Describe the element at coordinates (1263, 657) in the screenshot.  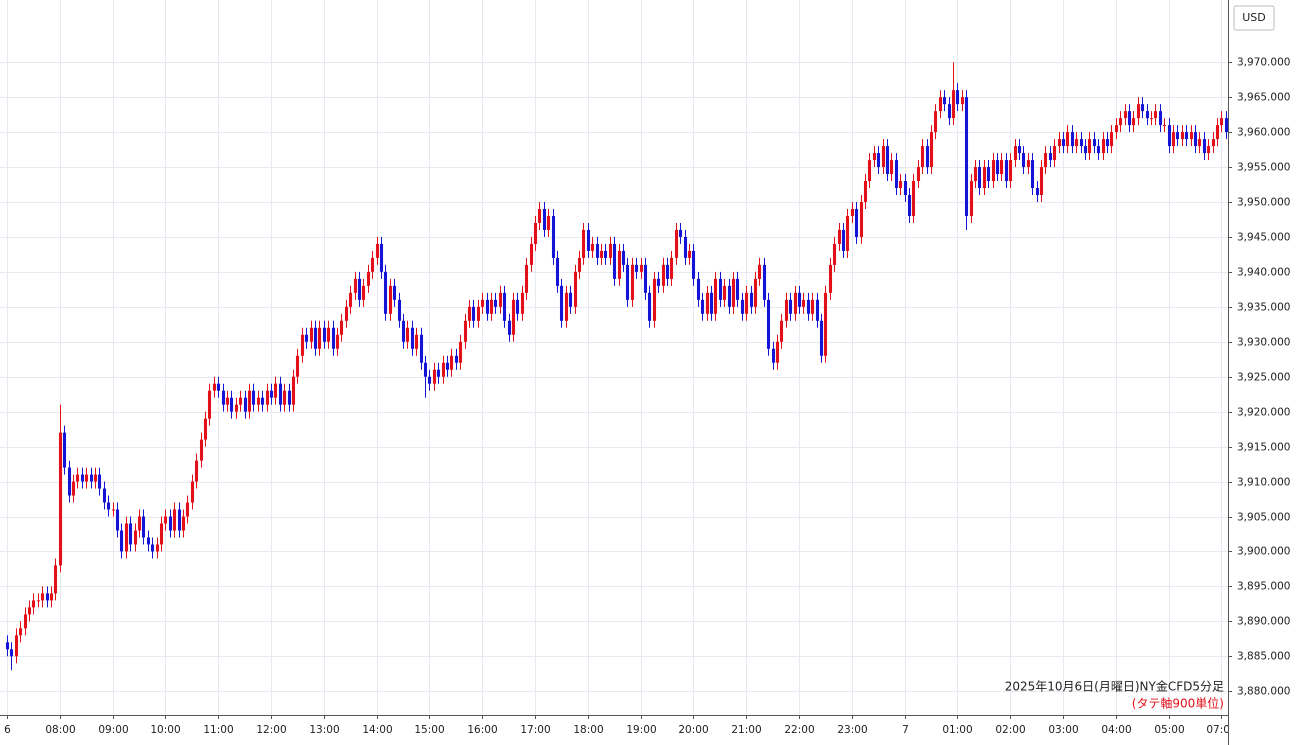
I see `y-tick-label: 3,885.000` at that location.